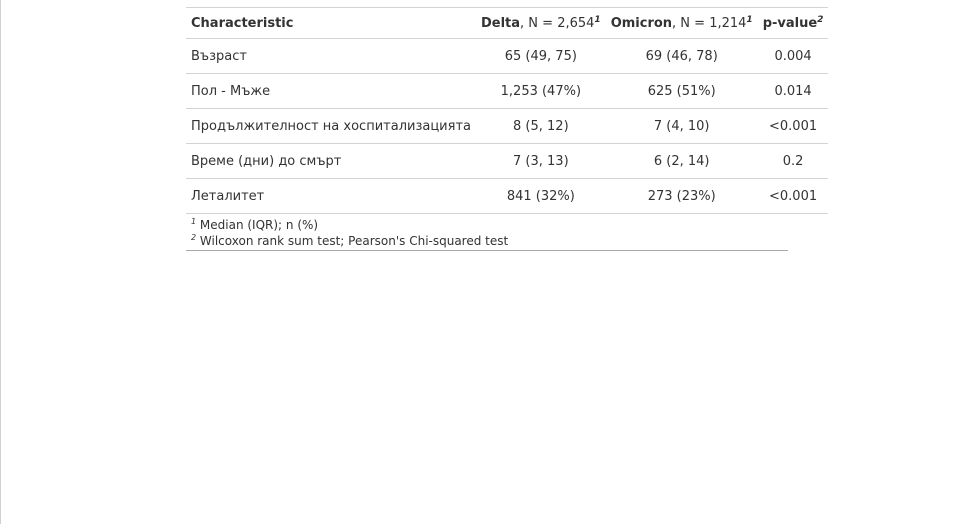 This screenshot has height=524, width=969. I want to click on header-delta: Delta, N = 2,6541, so click(540, 23).